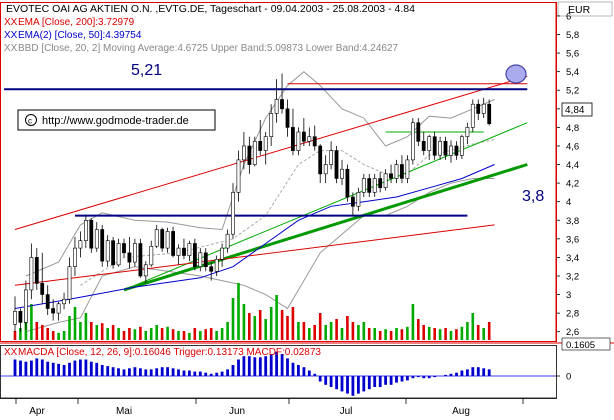  Describe the element at coordinates (461, 411) in the screenshot. I see `month-label: Aug` at that location.